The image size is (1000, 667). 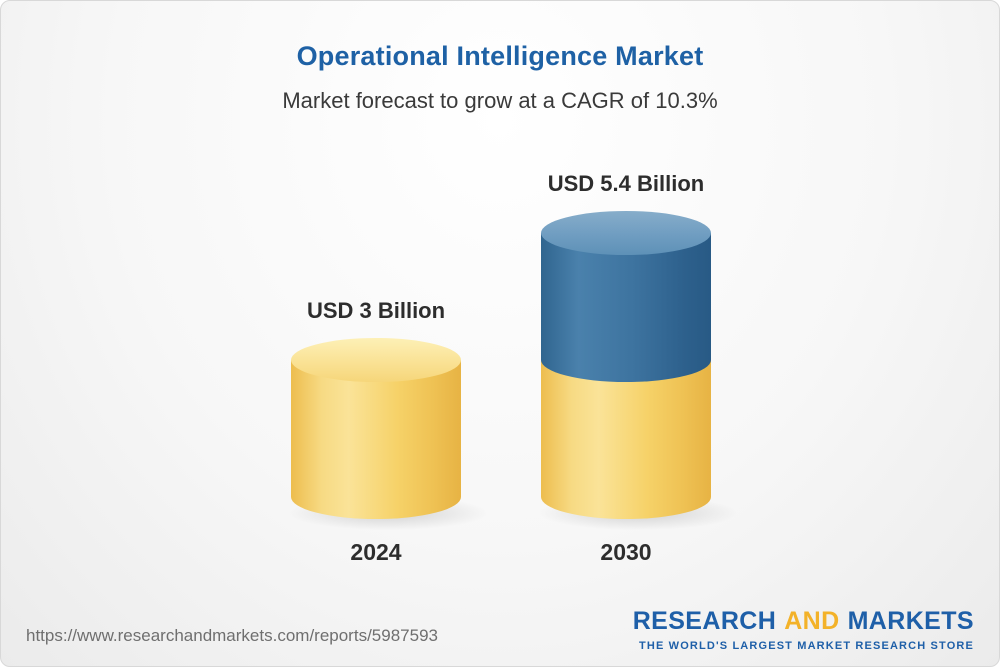 What do you see at coordinates (626, 307) in the screenshot?
I see `cylinder-body-growth-2030` at bounding box center [626, 307].